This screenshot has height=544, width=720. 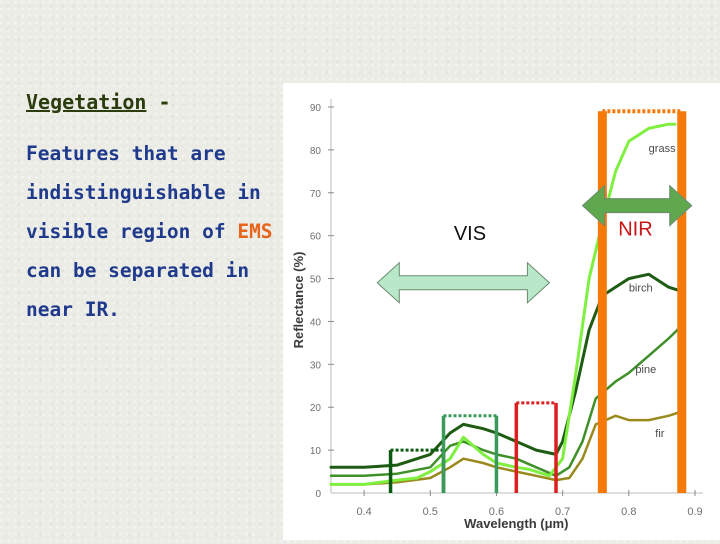 I want to click on body-line: visible region of EMS, so click(x=158, y=231).